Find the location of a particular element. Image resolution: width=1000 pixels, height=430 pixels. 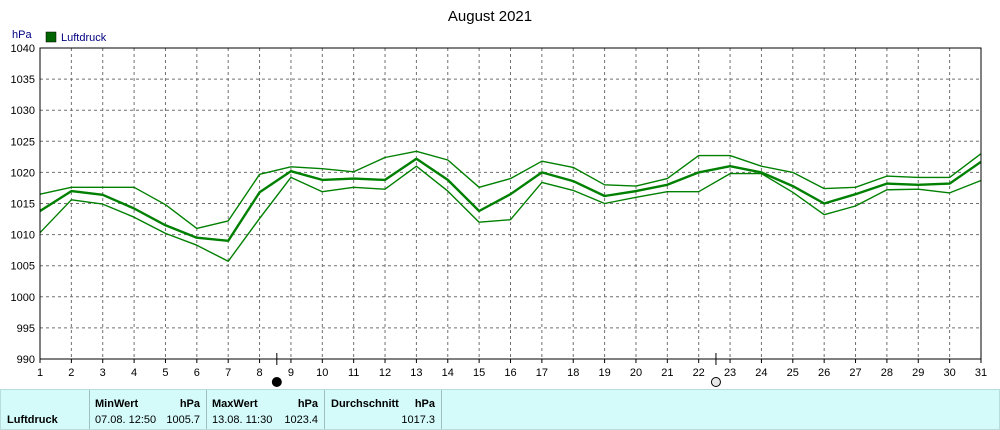

x-tick-label: 1 is located at coordinates (40, 373).